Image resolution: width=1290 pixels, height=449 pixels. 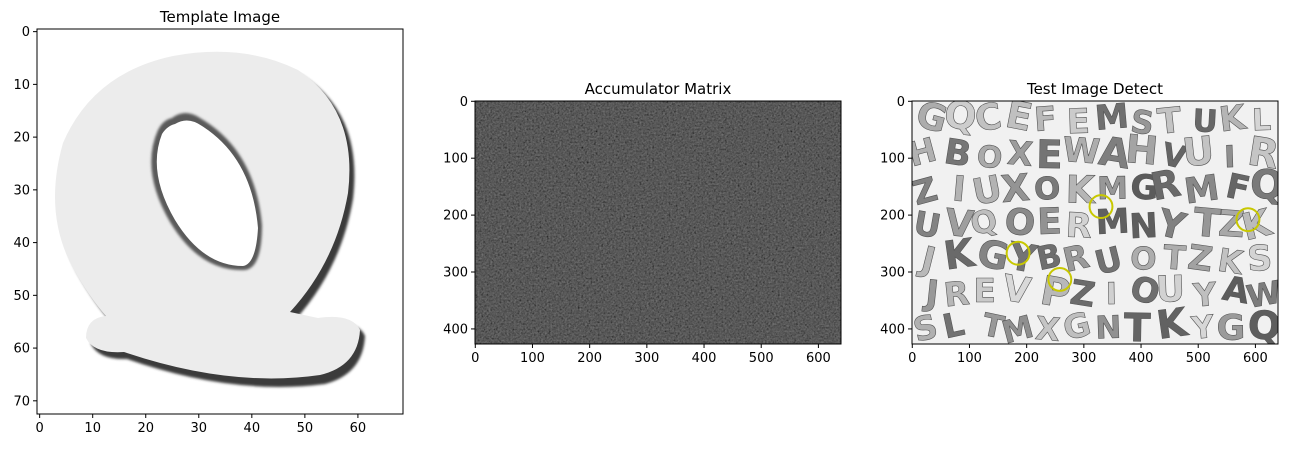 What do you see at coordinates (1081, 151) in the screenshot?
I see `background-letter: W` at bounding box center [1081, 151].